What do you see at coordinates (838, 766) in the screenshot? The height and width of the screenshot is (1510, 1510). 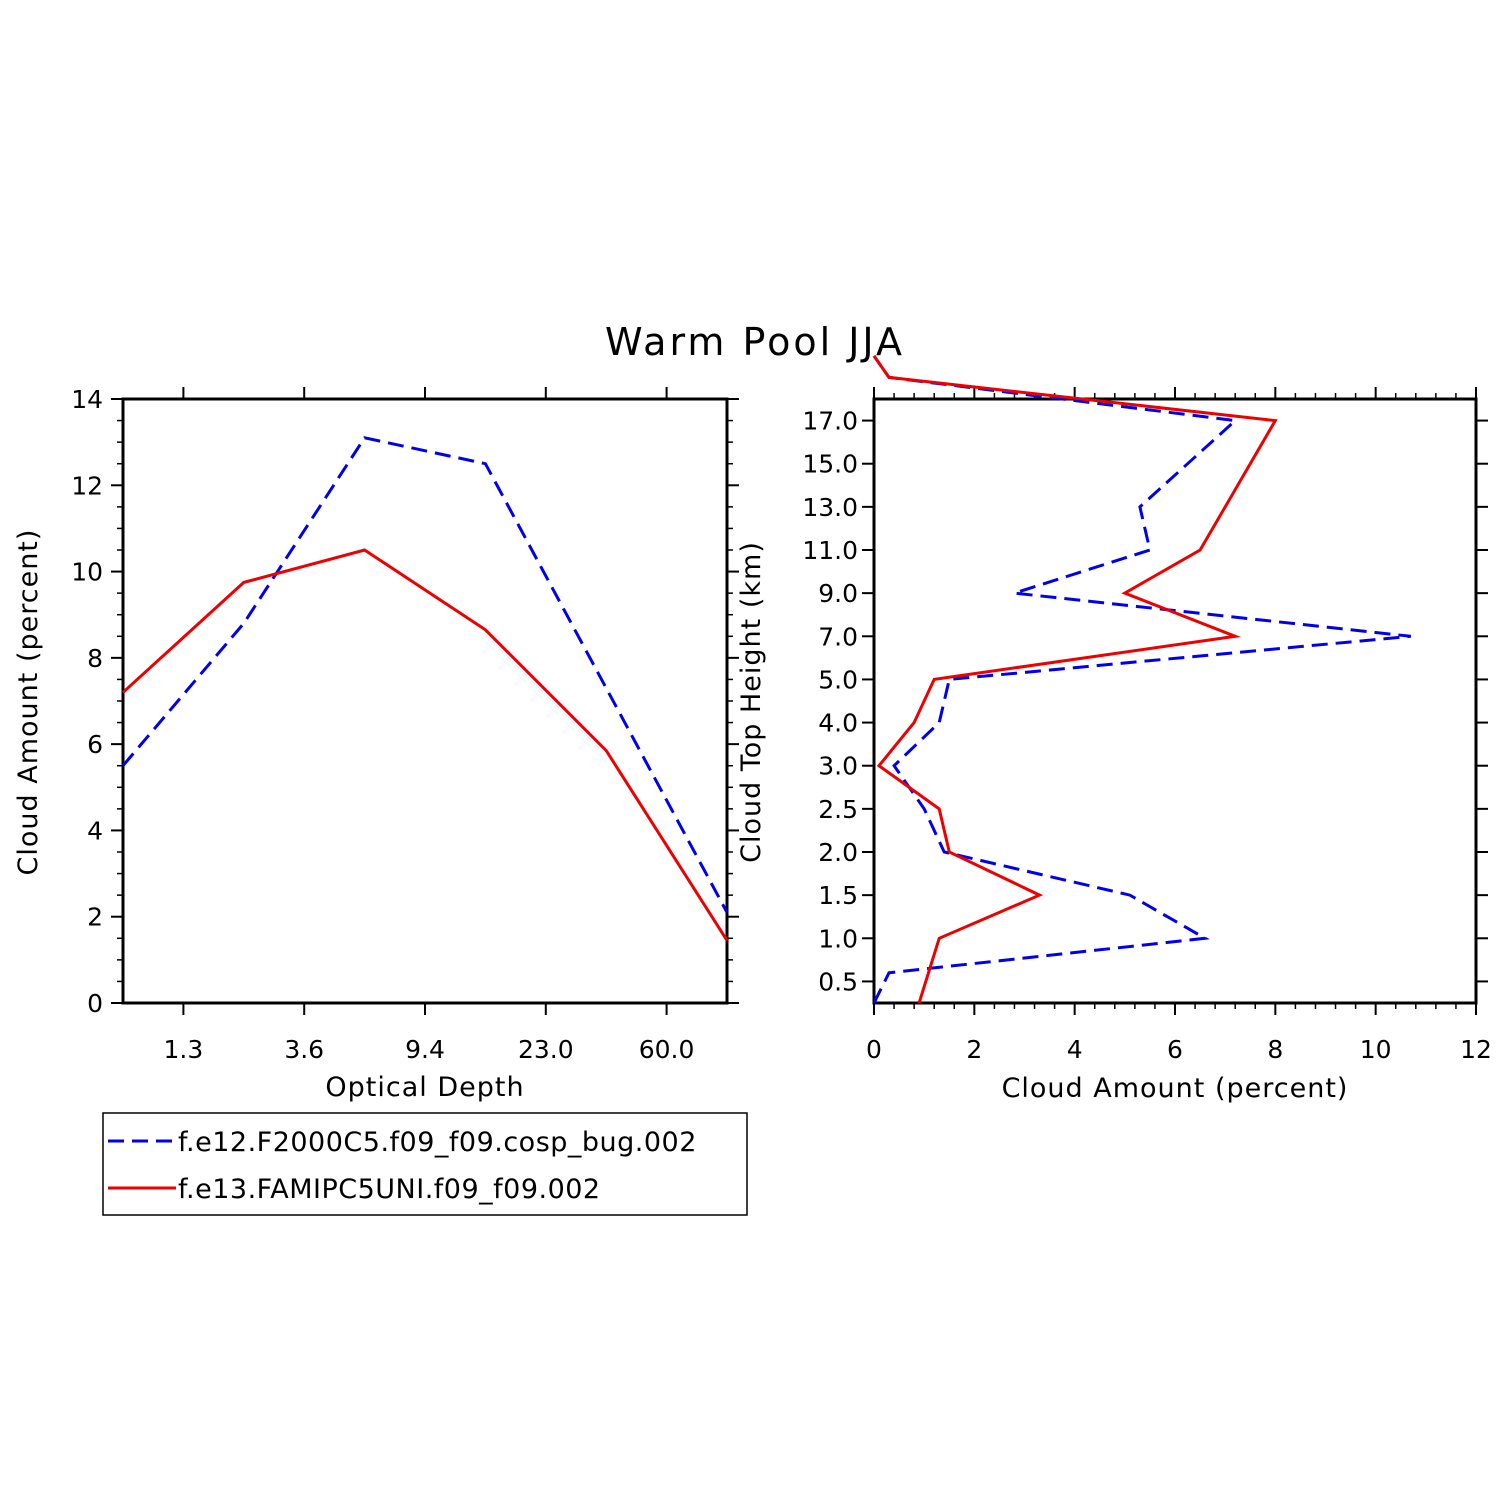 I see `y-tick-label: 3.0` at bounding box center [838, 766].